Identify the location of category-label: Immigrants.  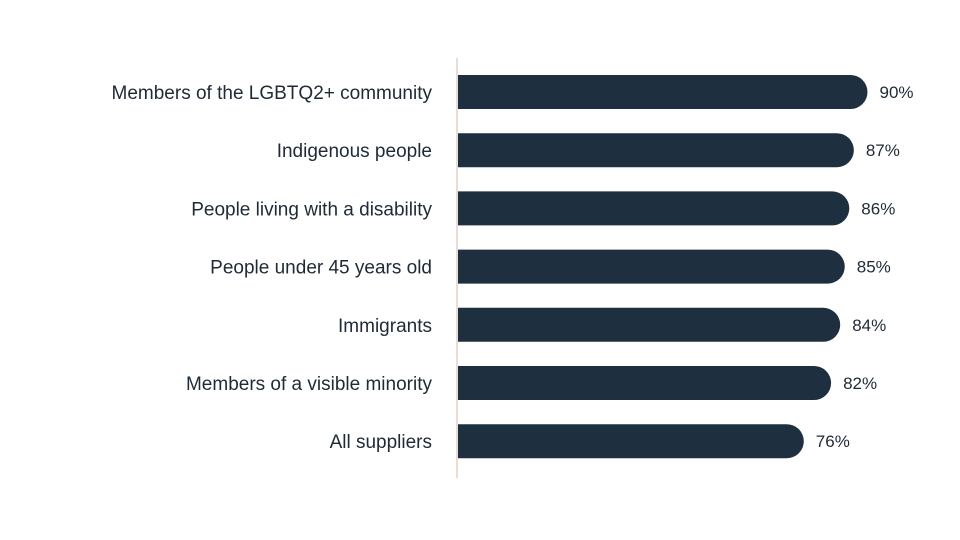
(385, 326).